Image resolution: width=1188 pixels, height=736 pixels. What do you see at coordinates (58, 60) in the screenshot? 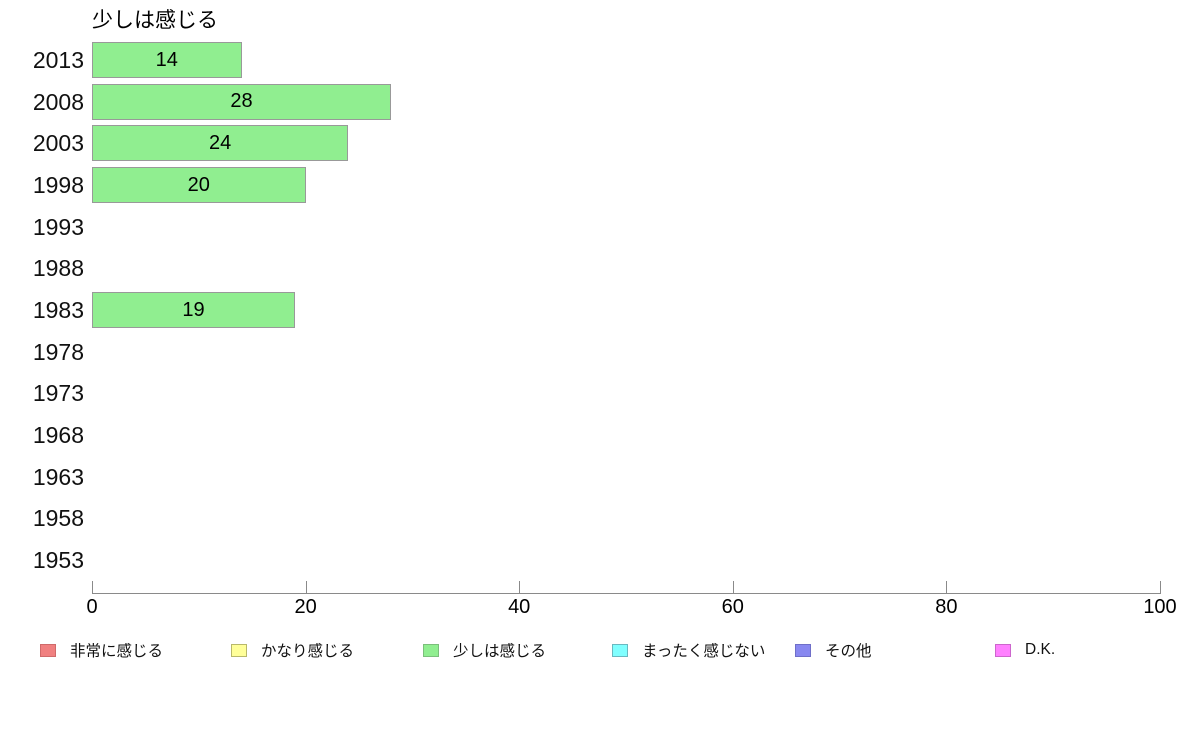
I see `year-label: 2013` at bounding box center [58, 60].